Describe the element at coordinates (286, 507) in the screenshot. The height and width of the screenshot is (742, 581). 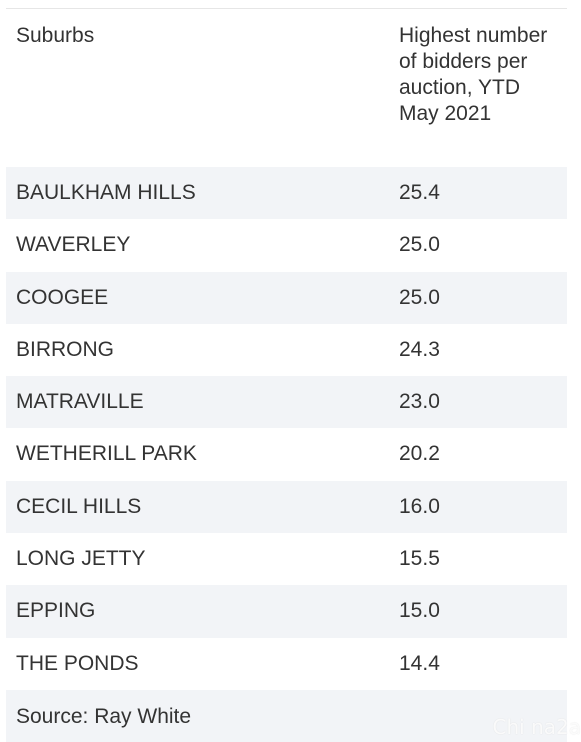
I see `table-row: CECIL HILLS 16.0` at that location.